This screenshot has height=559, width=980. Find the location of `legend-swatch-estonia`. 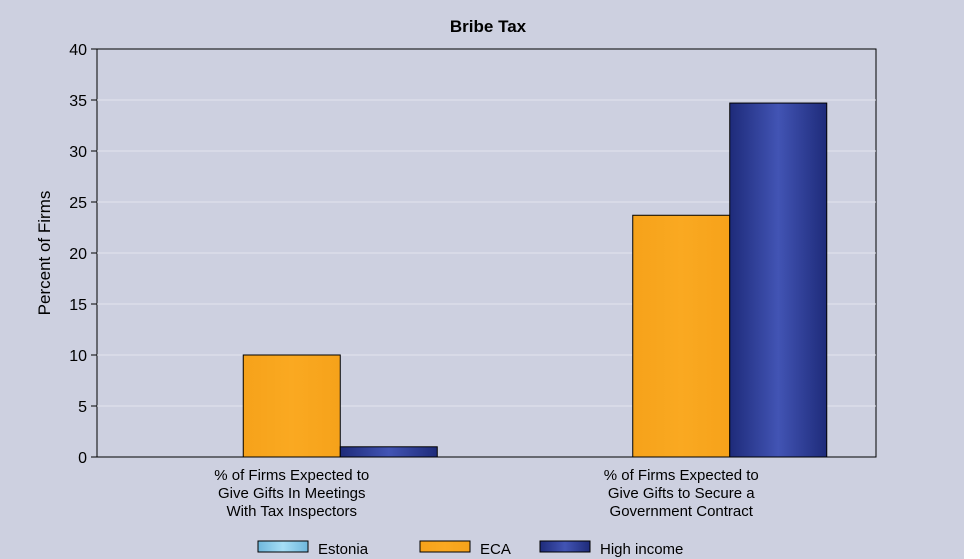

legend-swatch-estonia is located at coordinates (283, 546).